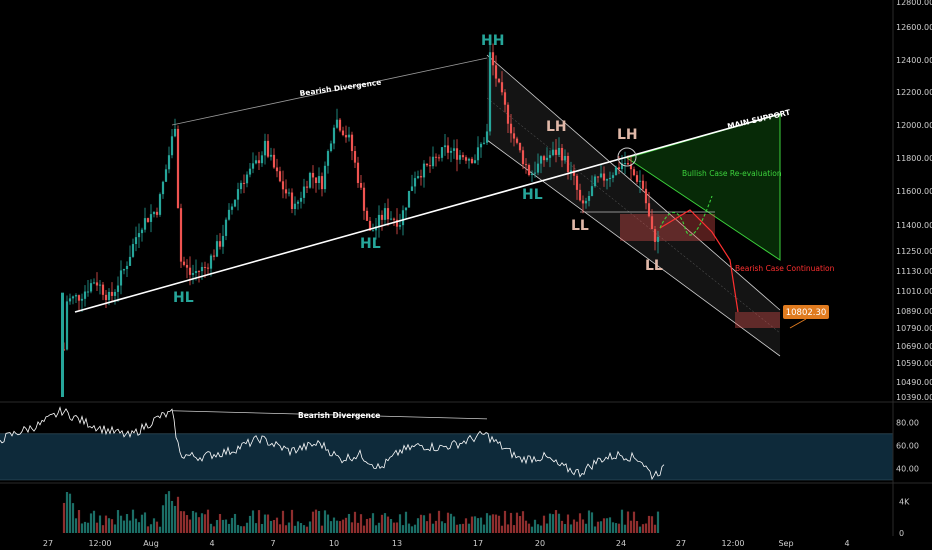 The image size is (932, 550). Describe the element at coordinates (667, 227) in the screenshot. I see `resistance-zone` at that location.